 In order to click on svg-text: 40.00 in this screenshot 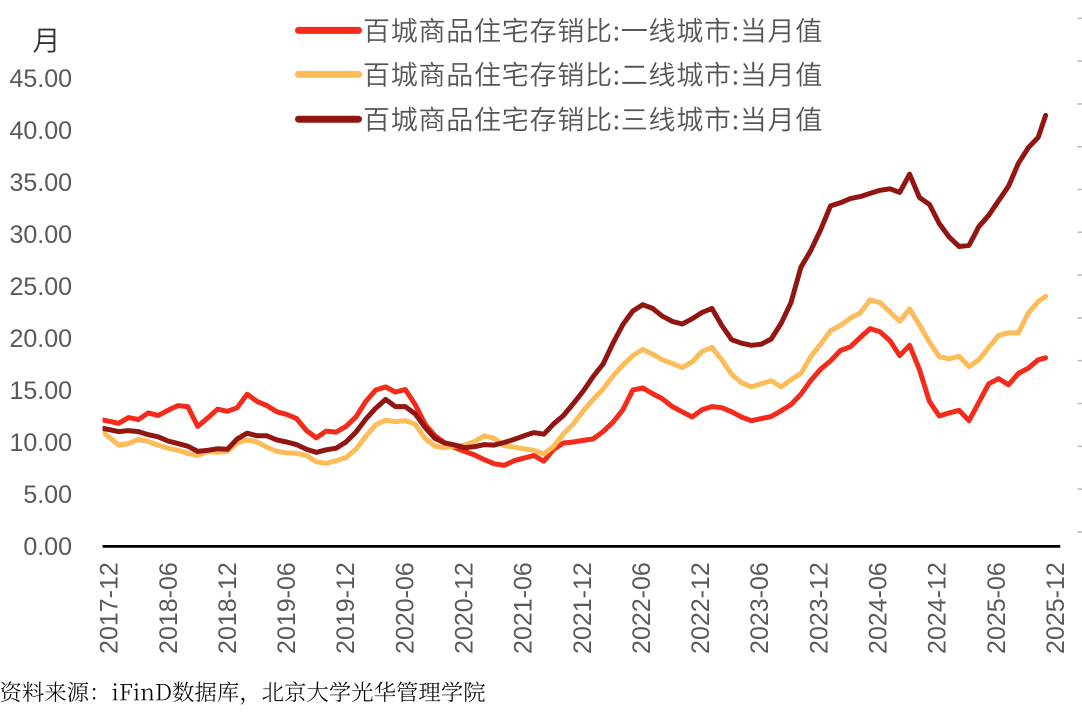, I will do `click(40, 131)`.